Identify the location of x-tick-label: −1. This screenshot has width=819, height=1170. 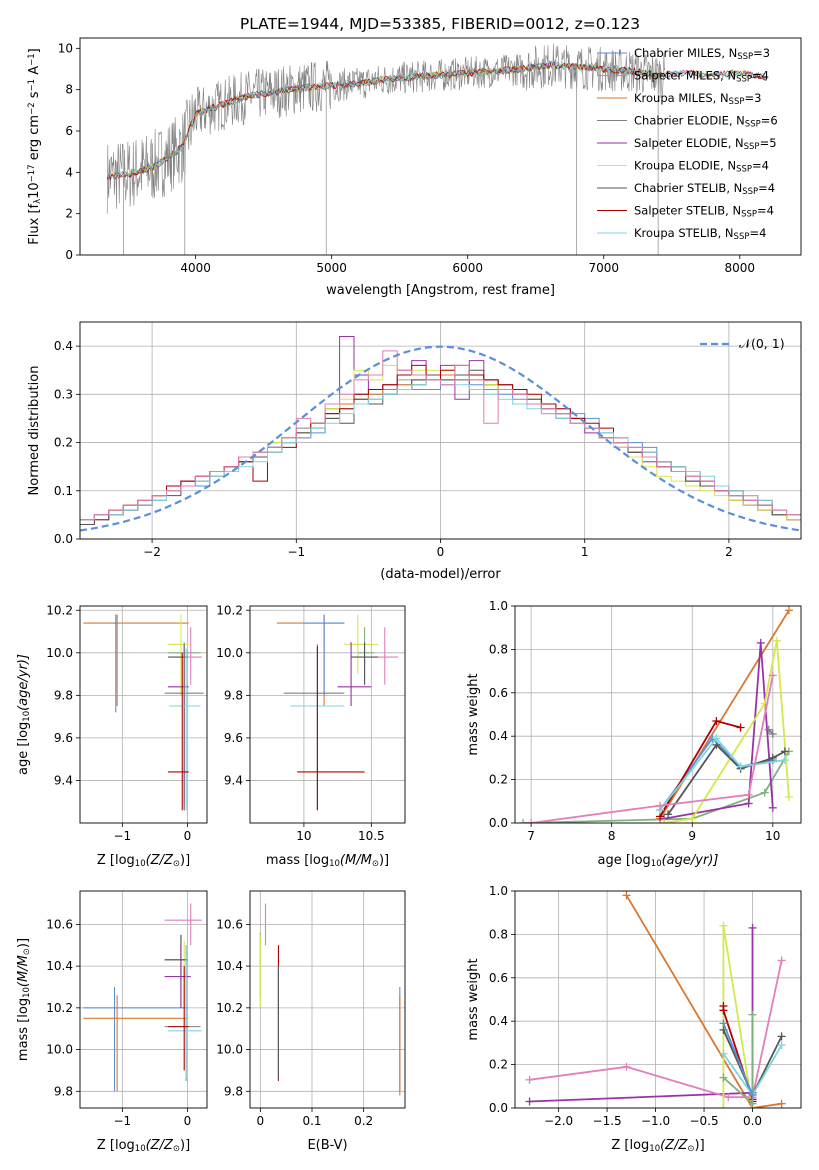
(296, 552).